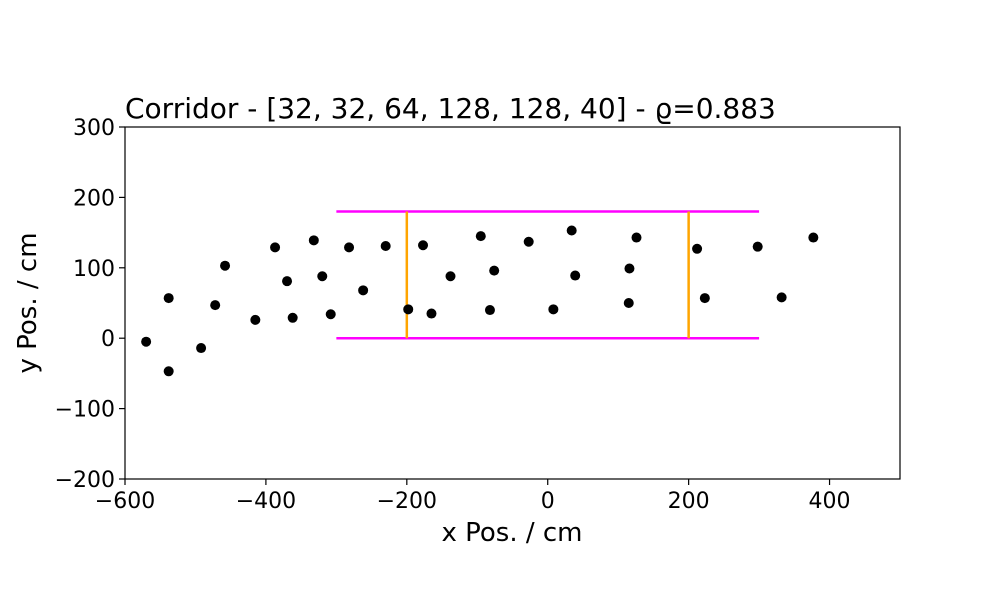 This screenshot has height=600, width=1000. Describe the element at coordinates (511, 533) in the screenshot. I see `x-axis-label: x Pos. / cm` at that location.